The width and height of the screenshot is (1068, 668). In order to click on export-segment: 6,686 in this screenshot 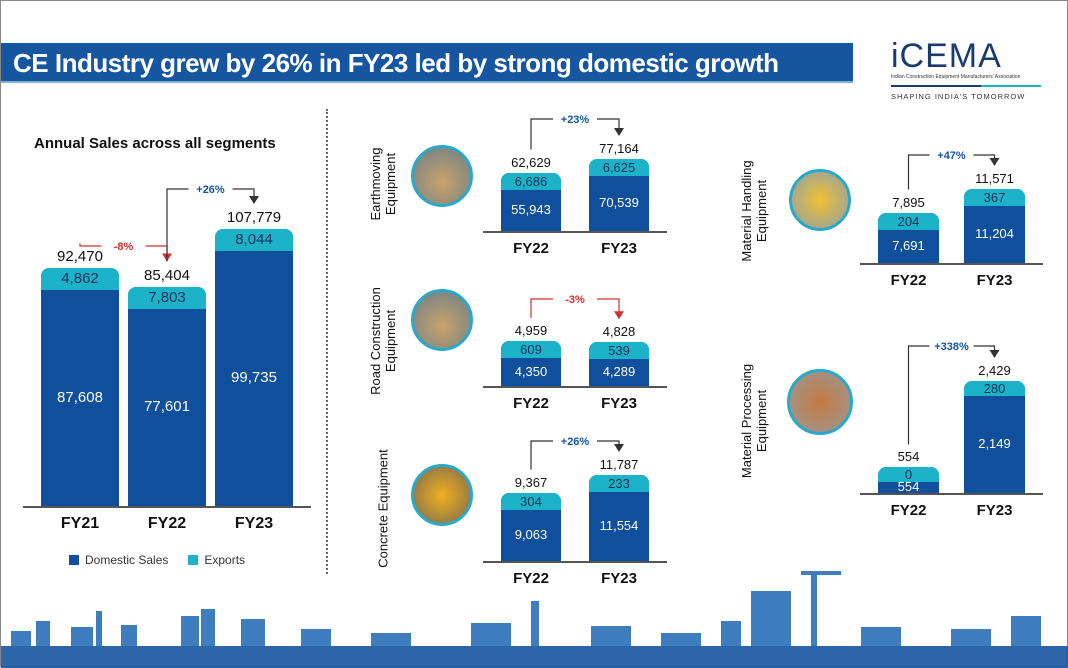, I will do `click(531, 181)`.